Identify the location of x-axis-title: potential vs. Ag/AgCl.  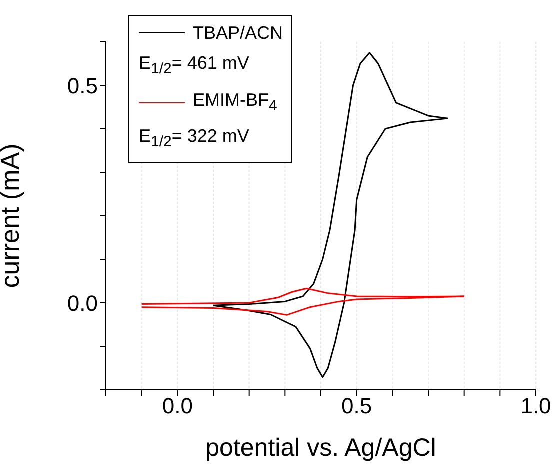
(321, 448).